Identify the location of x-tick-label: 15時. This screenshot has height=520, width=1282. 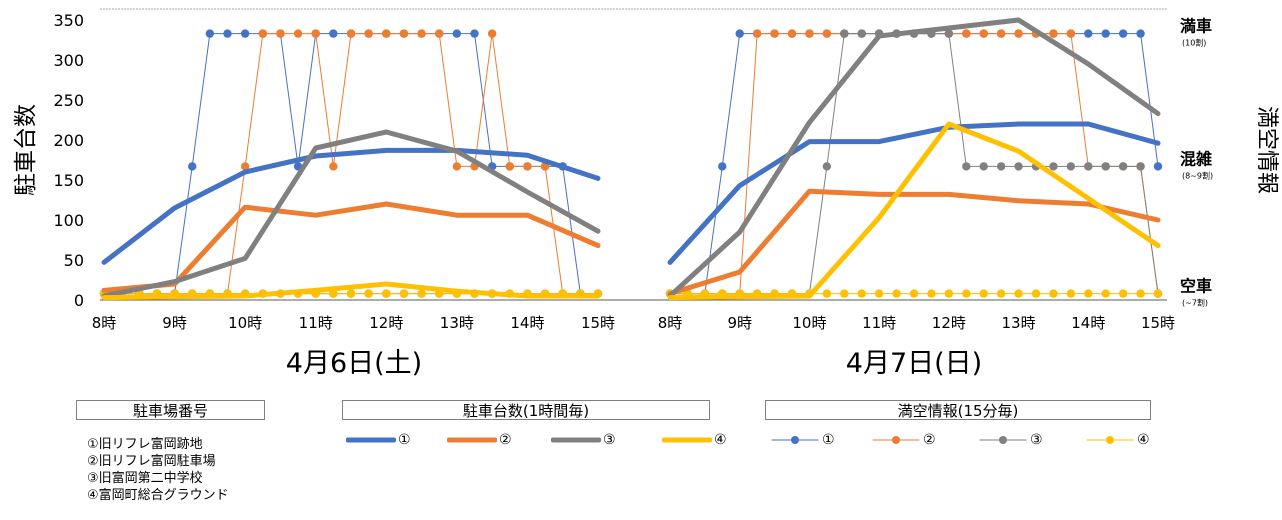
(1158, 323).